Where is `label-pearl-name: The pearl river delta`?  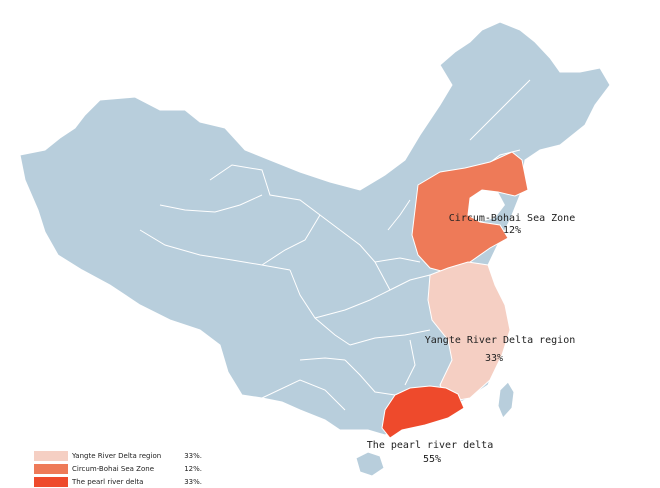
label-pearl-name: The pearl river delta is located at coordinates (430, 445).